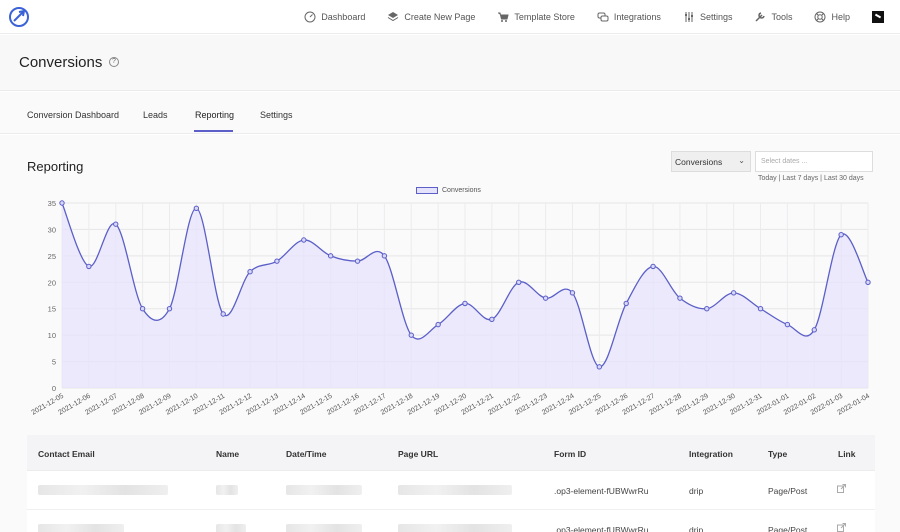 The image size is (900, 532). I want to click on fullscreen-toggle-icon, so click(878, 17).